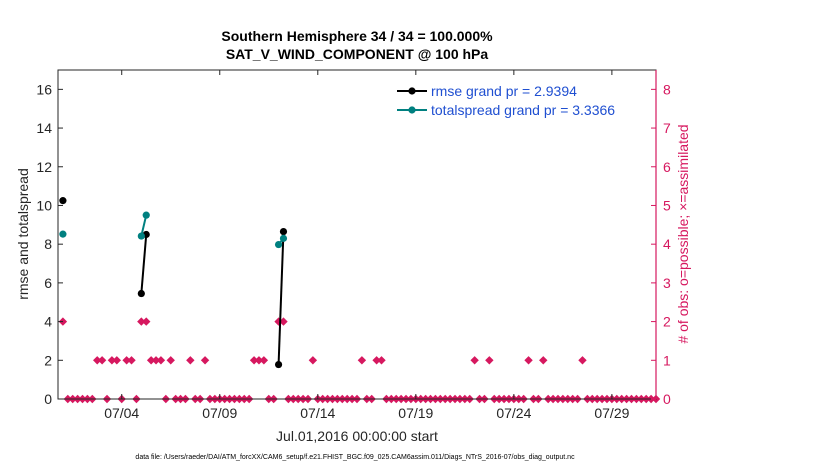  I want to click on y-tick-label-right: 8, so click(667, 89).